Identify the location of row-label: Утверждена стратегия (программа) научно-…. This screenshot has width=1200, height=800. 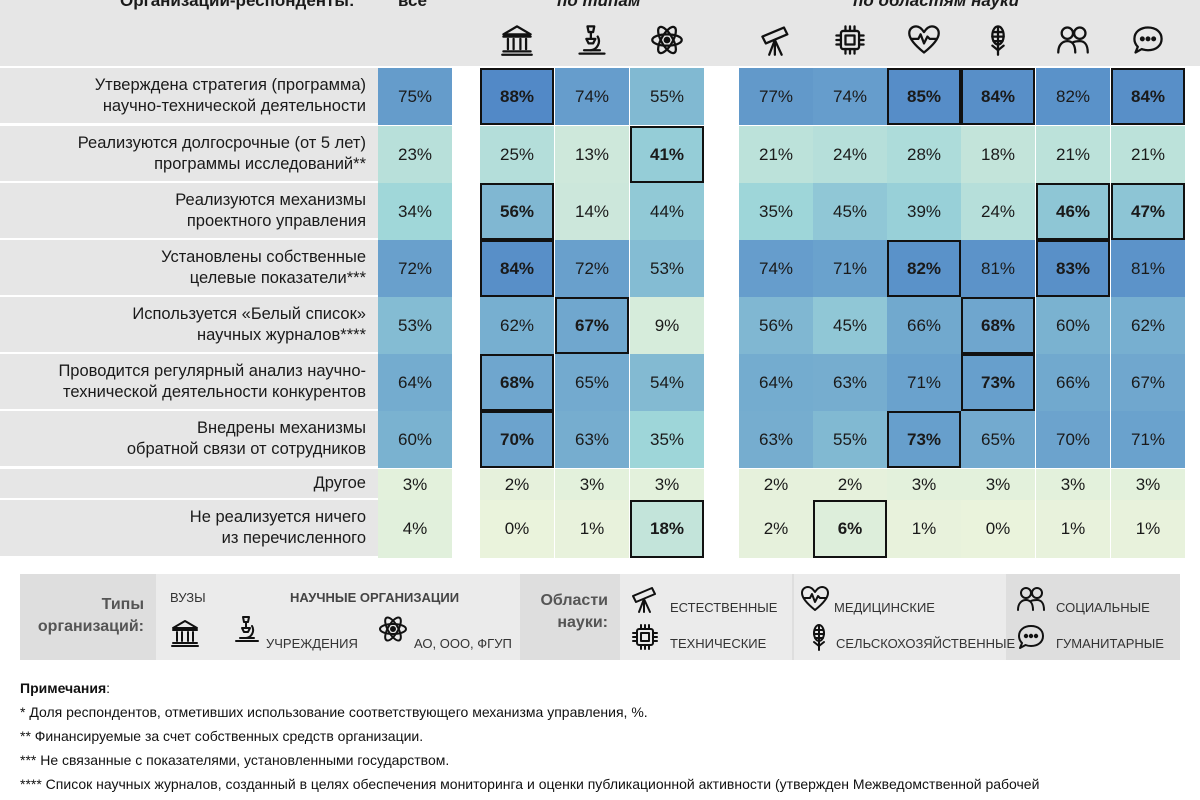
(189, 95).